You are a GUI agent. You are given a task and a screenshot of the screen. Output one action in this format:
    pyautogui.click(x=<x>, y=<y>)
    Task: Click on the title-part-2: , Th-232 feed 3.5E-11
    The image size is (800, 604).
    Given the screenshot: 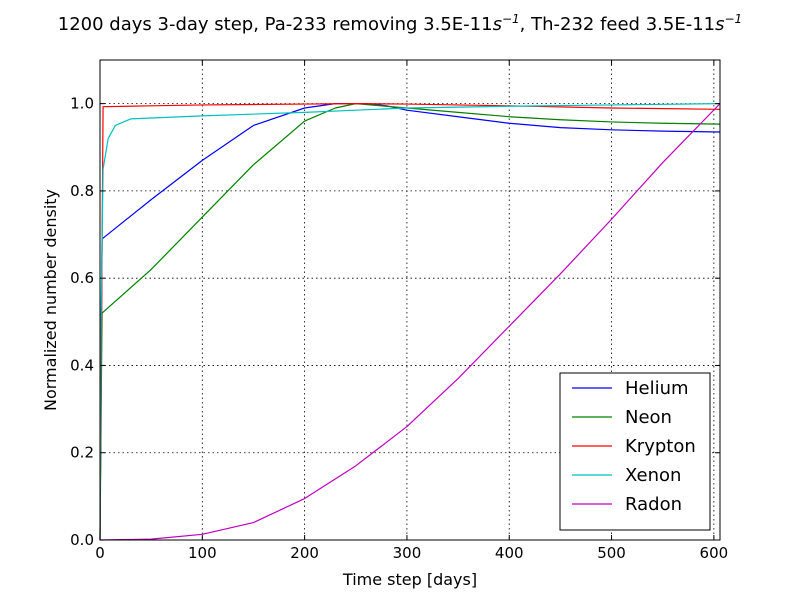 What is the action you would take?
    pyautogui.click(x=617, y=24)
    